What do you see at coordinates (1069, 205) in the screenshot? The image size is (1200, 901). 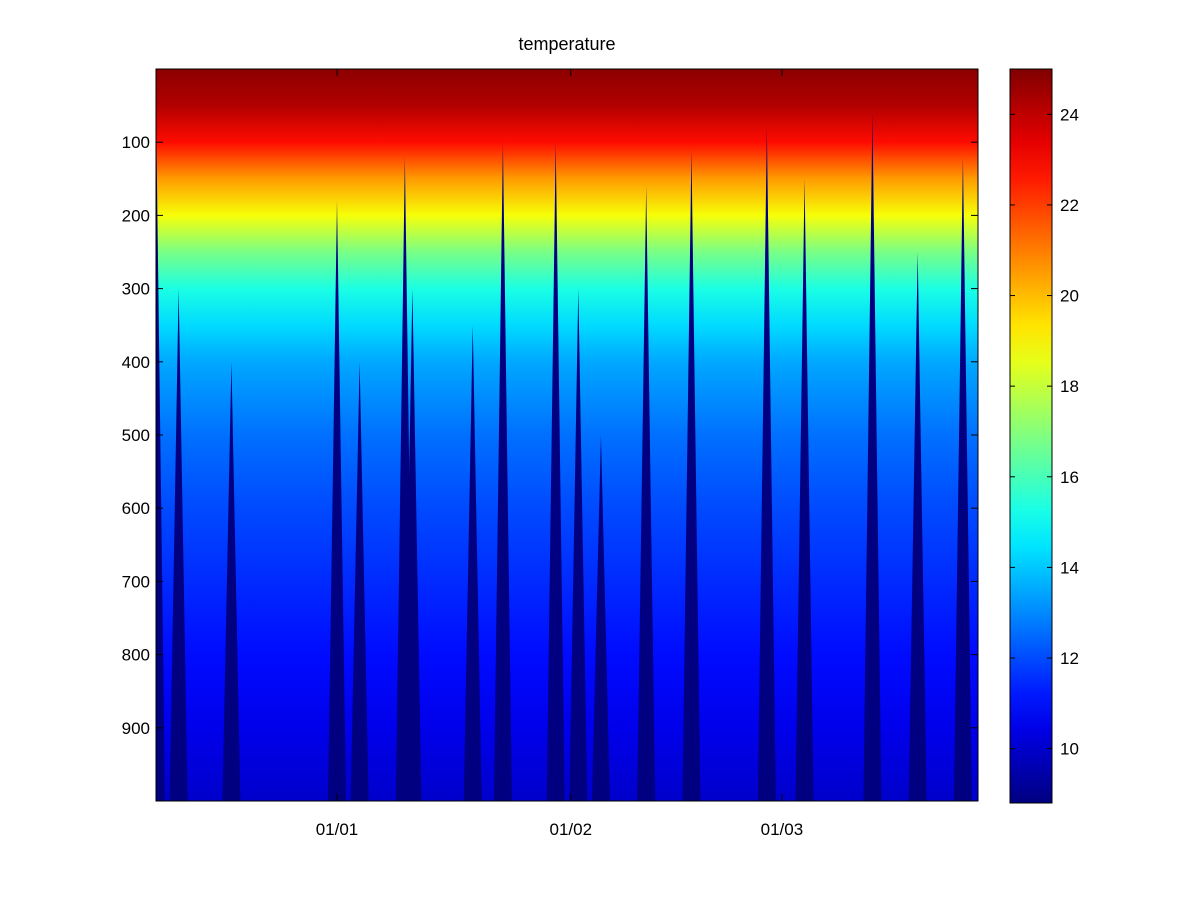 I see `colorbar-tick-label: 22` at bounding box center [1069, 205].